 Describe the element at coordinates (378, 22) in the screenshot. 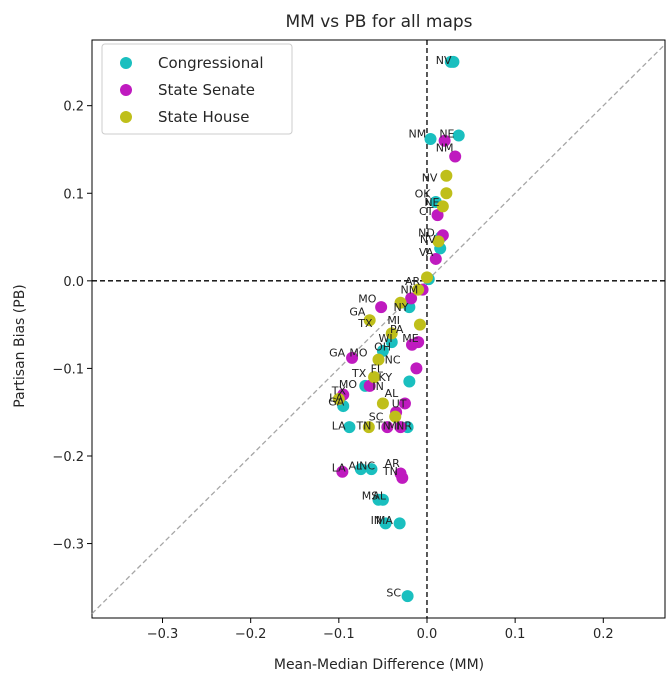

I see `chart-title: MM vs PB for all maps` at that location.